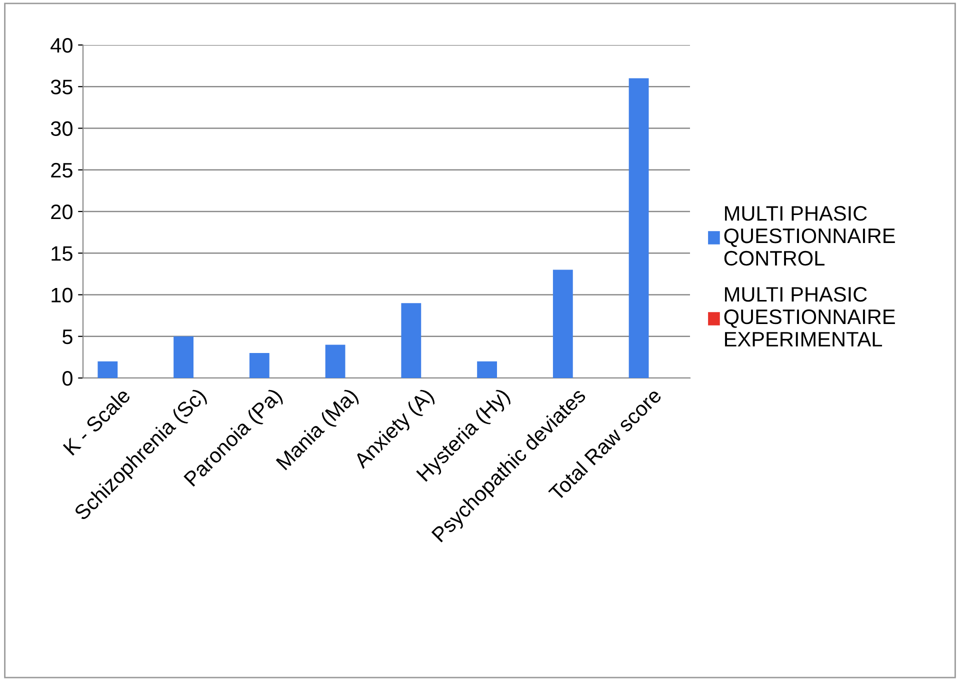 This screenshot has width=960, height=681. Describe the element at coordinates (61, 87) in the screenshot. I see `y-tick-label: 35` at that location.